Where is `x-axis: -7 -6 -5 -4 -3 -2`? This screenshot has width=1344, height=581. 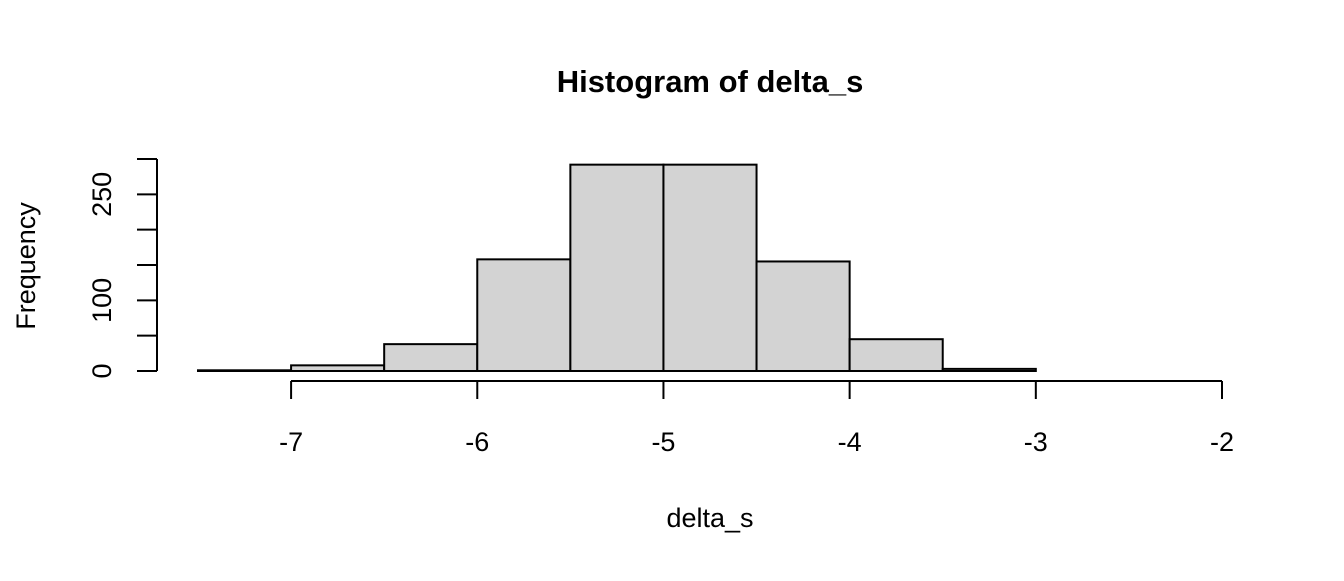 x-axis: -7 -6 -5 -4 -3 -2 is located at coordinates (756, 418).